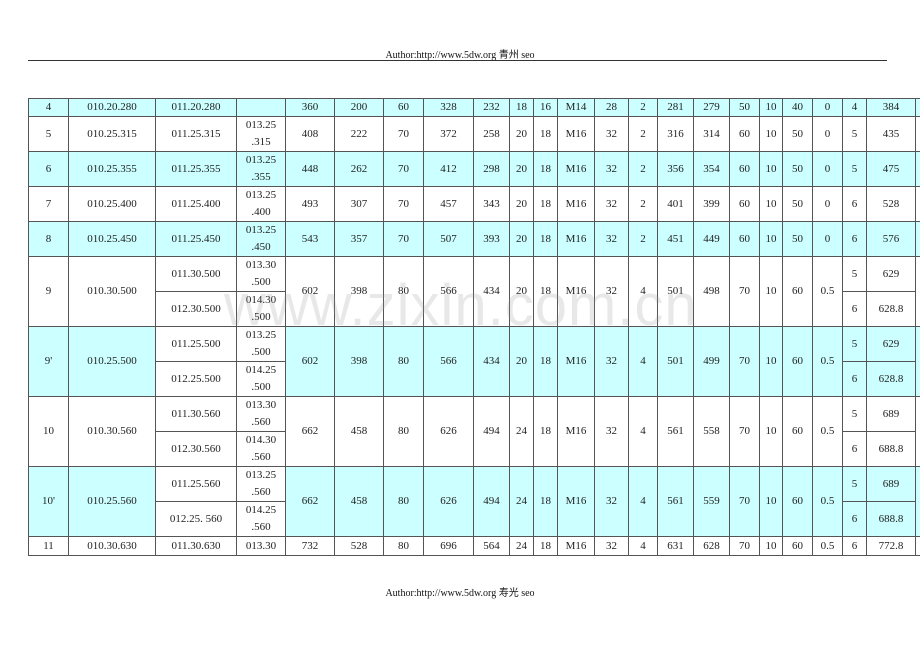 Image resolution: width=920 pixels, height=651 pixels. Describe the element at coordinates (196, 169) in the screenshot. I see `cell-code2: 011.25.355` at that location.